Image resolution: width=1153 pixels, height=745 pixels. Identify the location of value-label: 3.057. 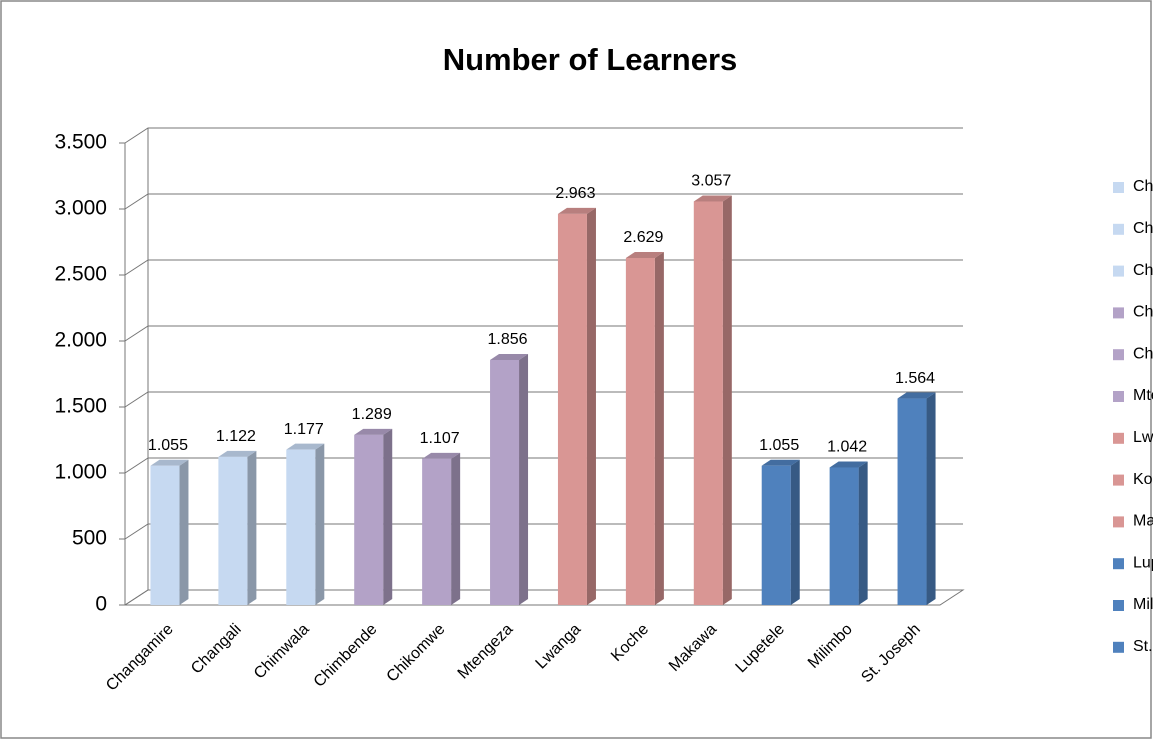
(711, 181).